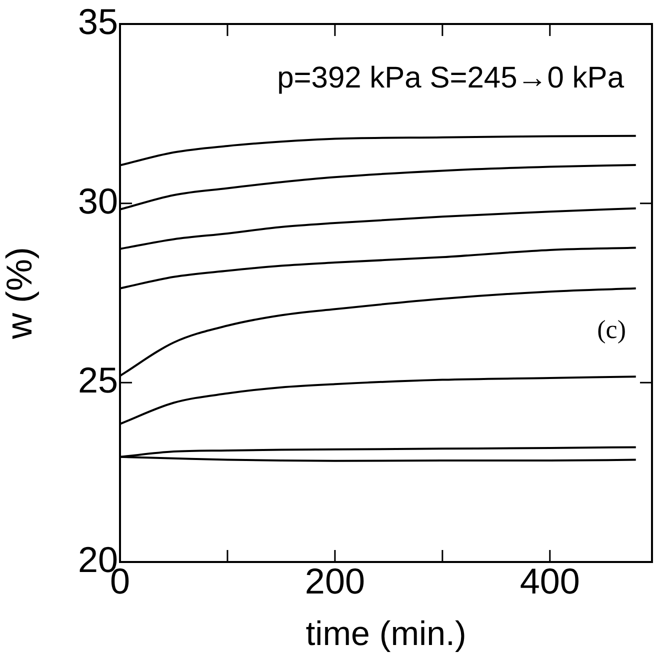 The image size is (654, 656). What do you see at coordinates (98, 201) in the screenshot?
I see `y-tick-label: 30` at bounding box center [98, 201].